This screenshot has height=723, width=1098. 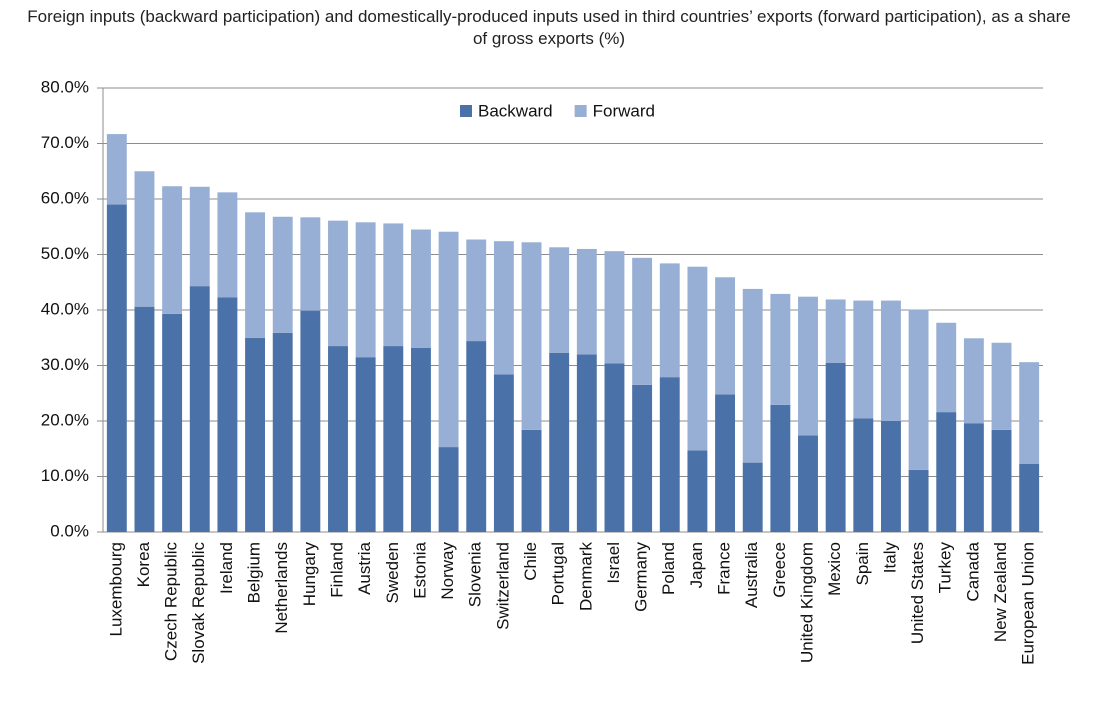 I want to click on x-tick-label: Turkey, so click(x=945, y=568).